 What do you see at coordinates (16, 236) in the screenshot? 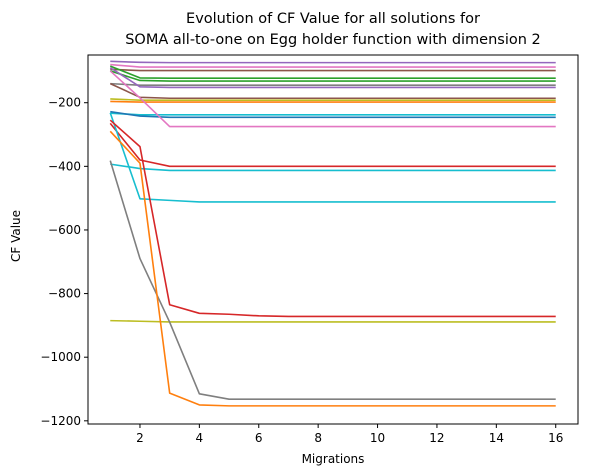
I see `y-axis-label: CF Value` at bounding box center [16, 236].